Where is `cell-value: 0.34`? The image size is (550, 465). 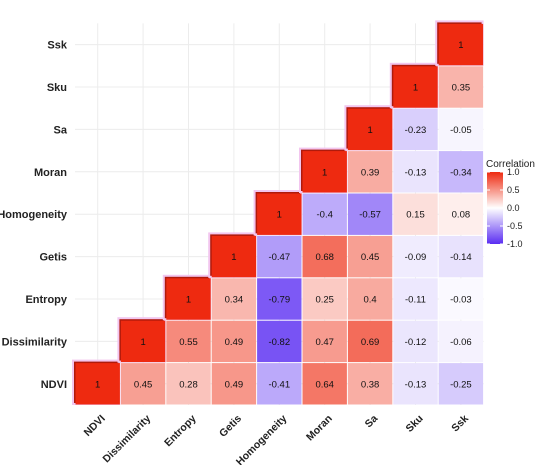
cell-value: 0.34 is located at coordinates (234, 300).